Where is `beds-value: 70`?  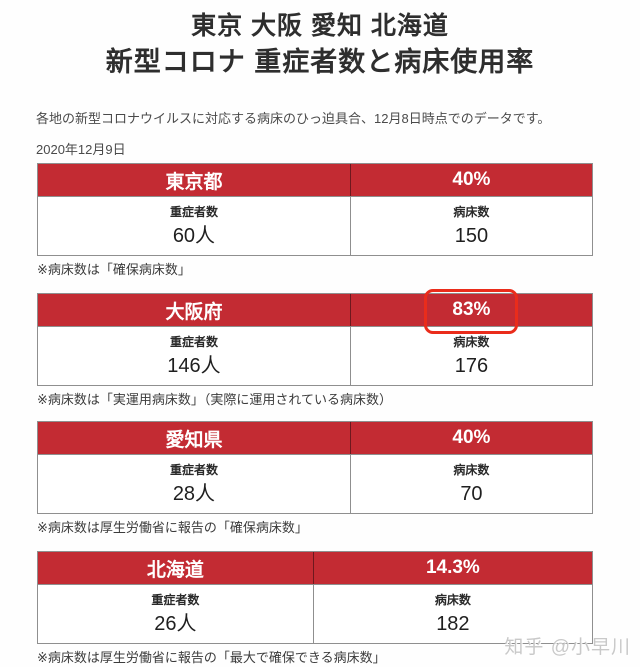
beds-value: 70 is located at coordinates (471, 494).